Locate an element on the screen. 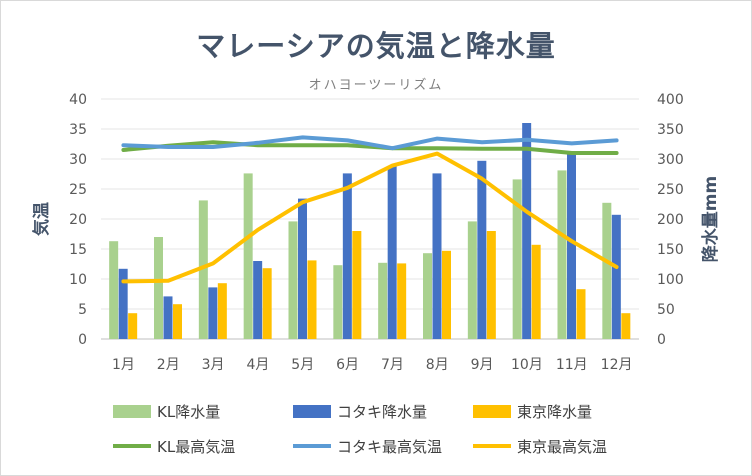 This screenshot has height=476, width=752. x-tick-label: 6月 is located at coordinates (347, 365).